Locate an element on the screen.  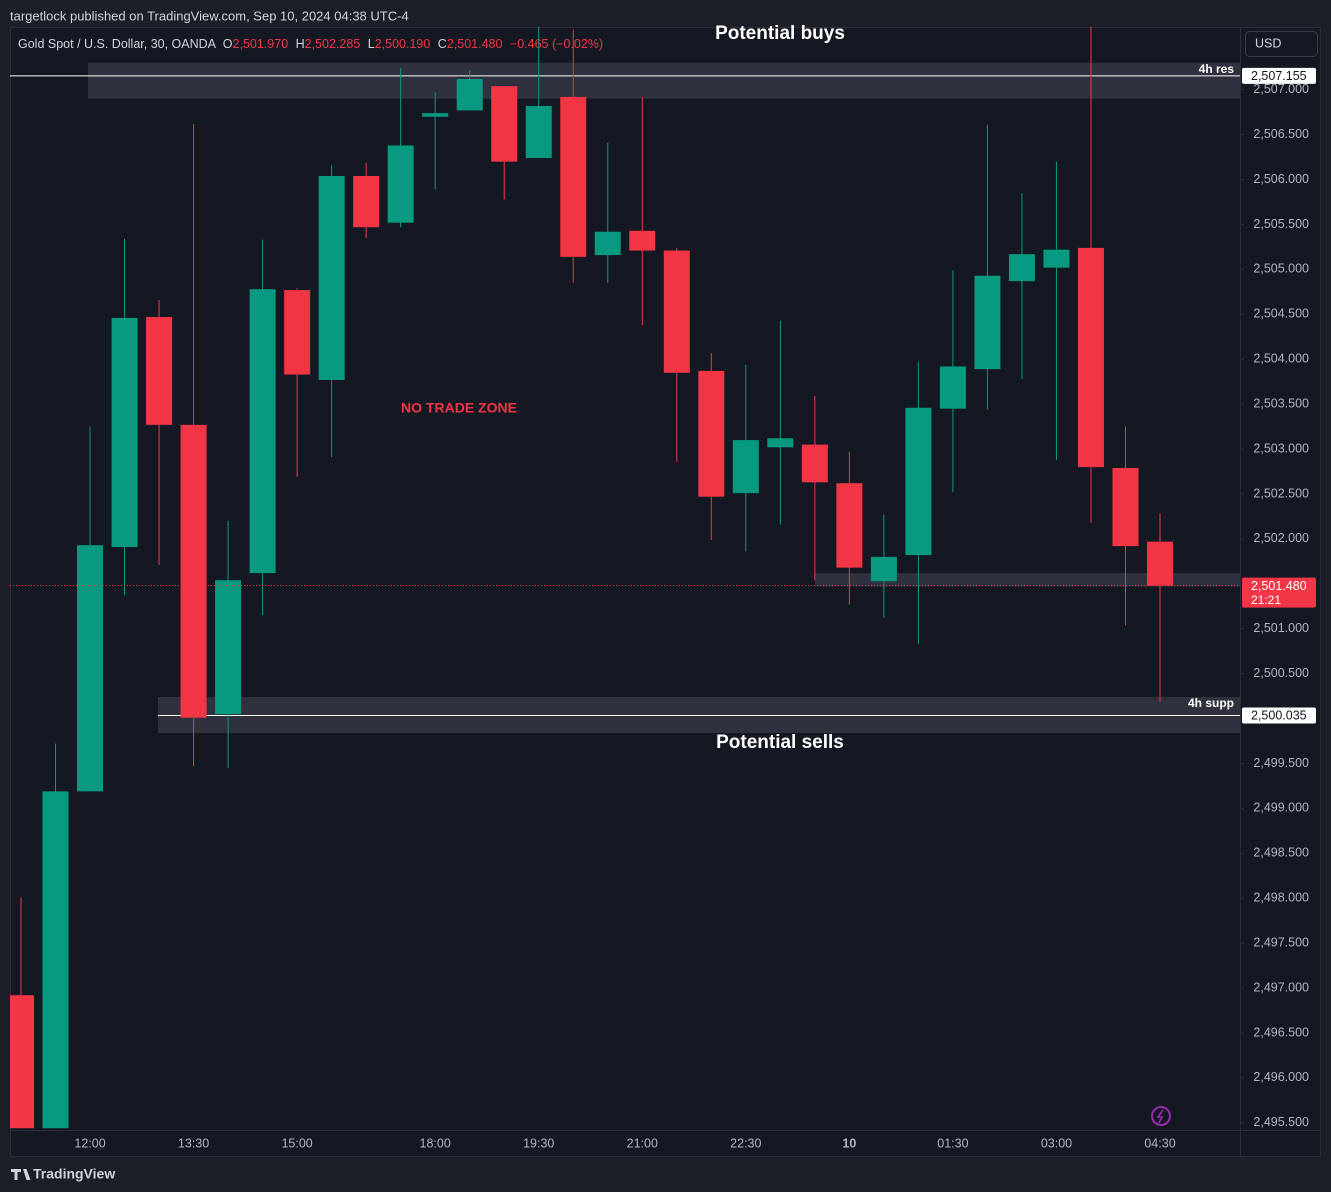
y-tick-label: 2,505.500 is located at coordinates (1281, 224).